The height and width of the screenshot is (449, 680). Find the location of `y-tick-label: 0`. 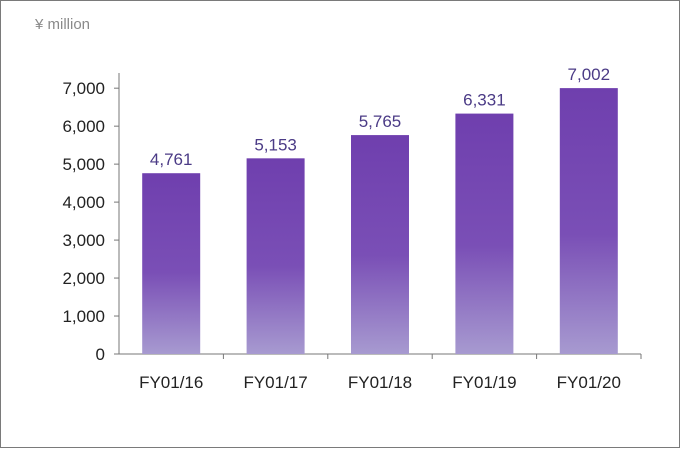

y-tick-label: 0 is located at coordinates (100, 354).